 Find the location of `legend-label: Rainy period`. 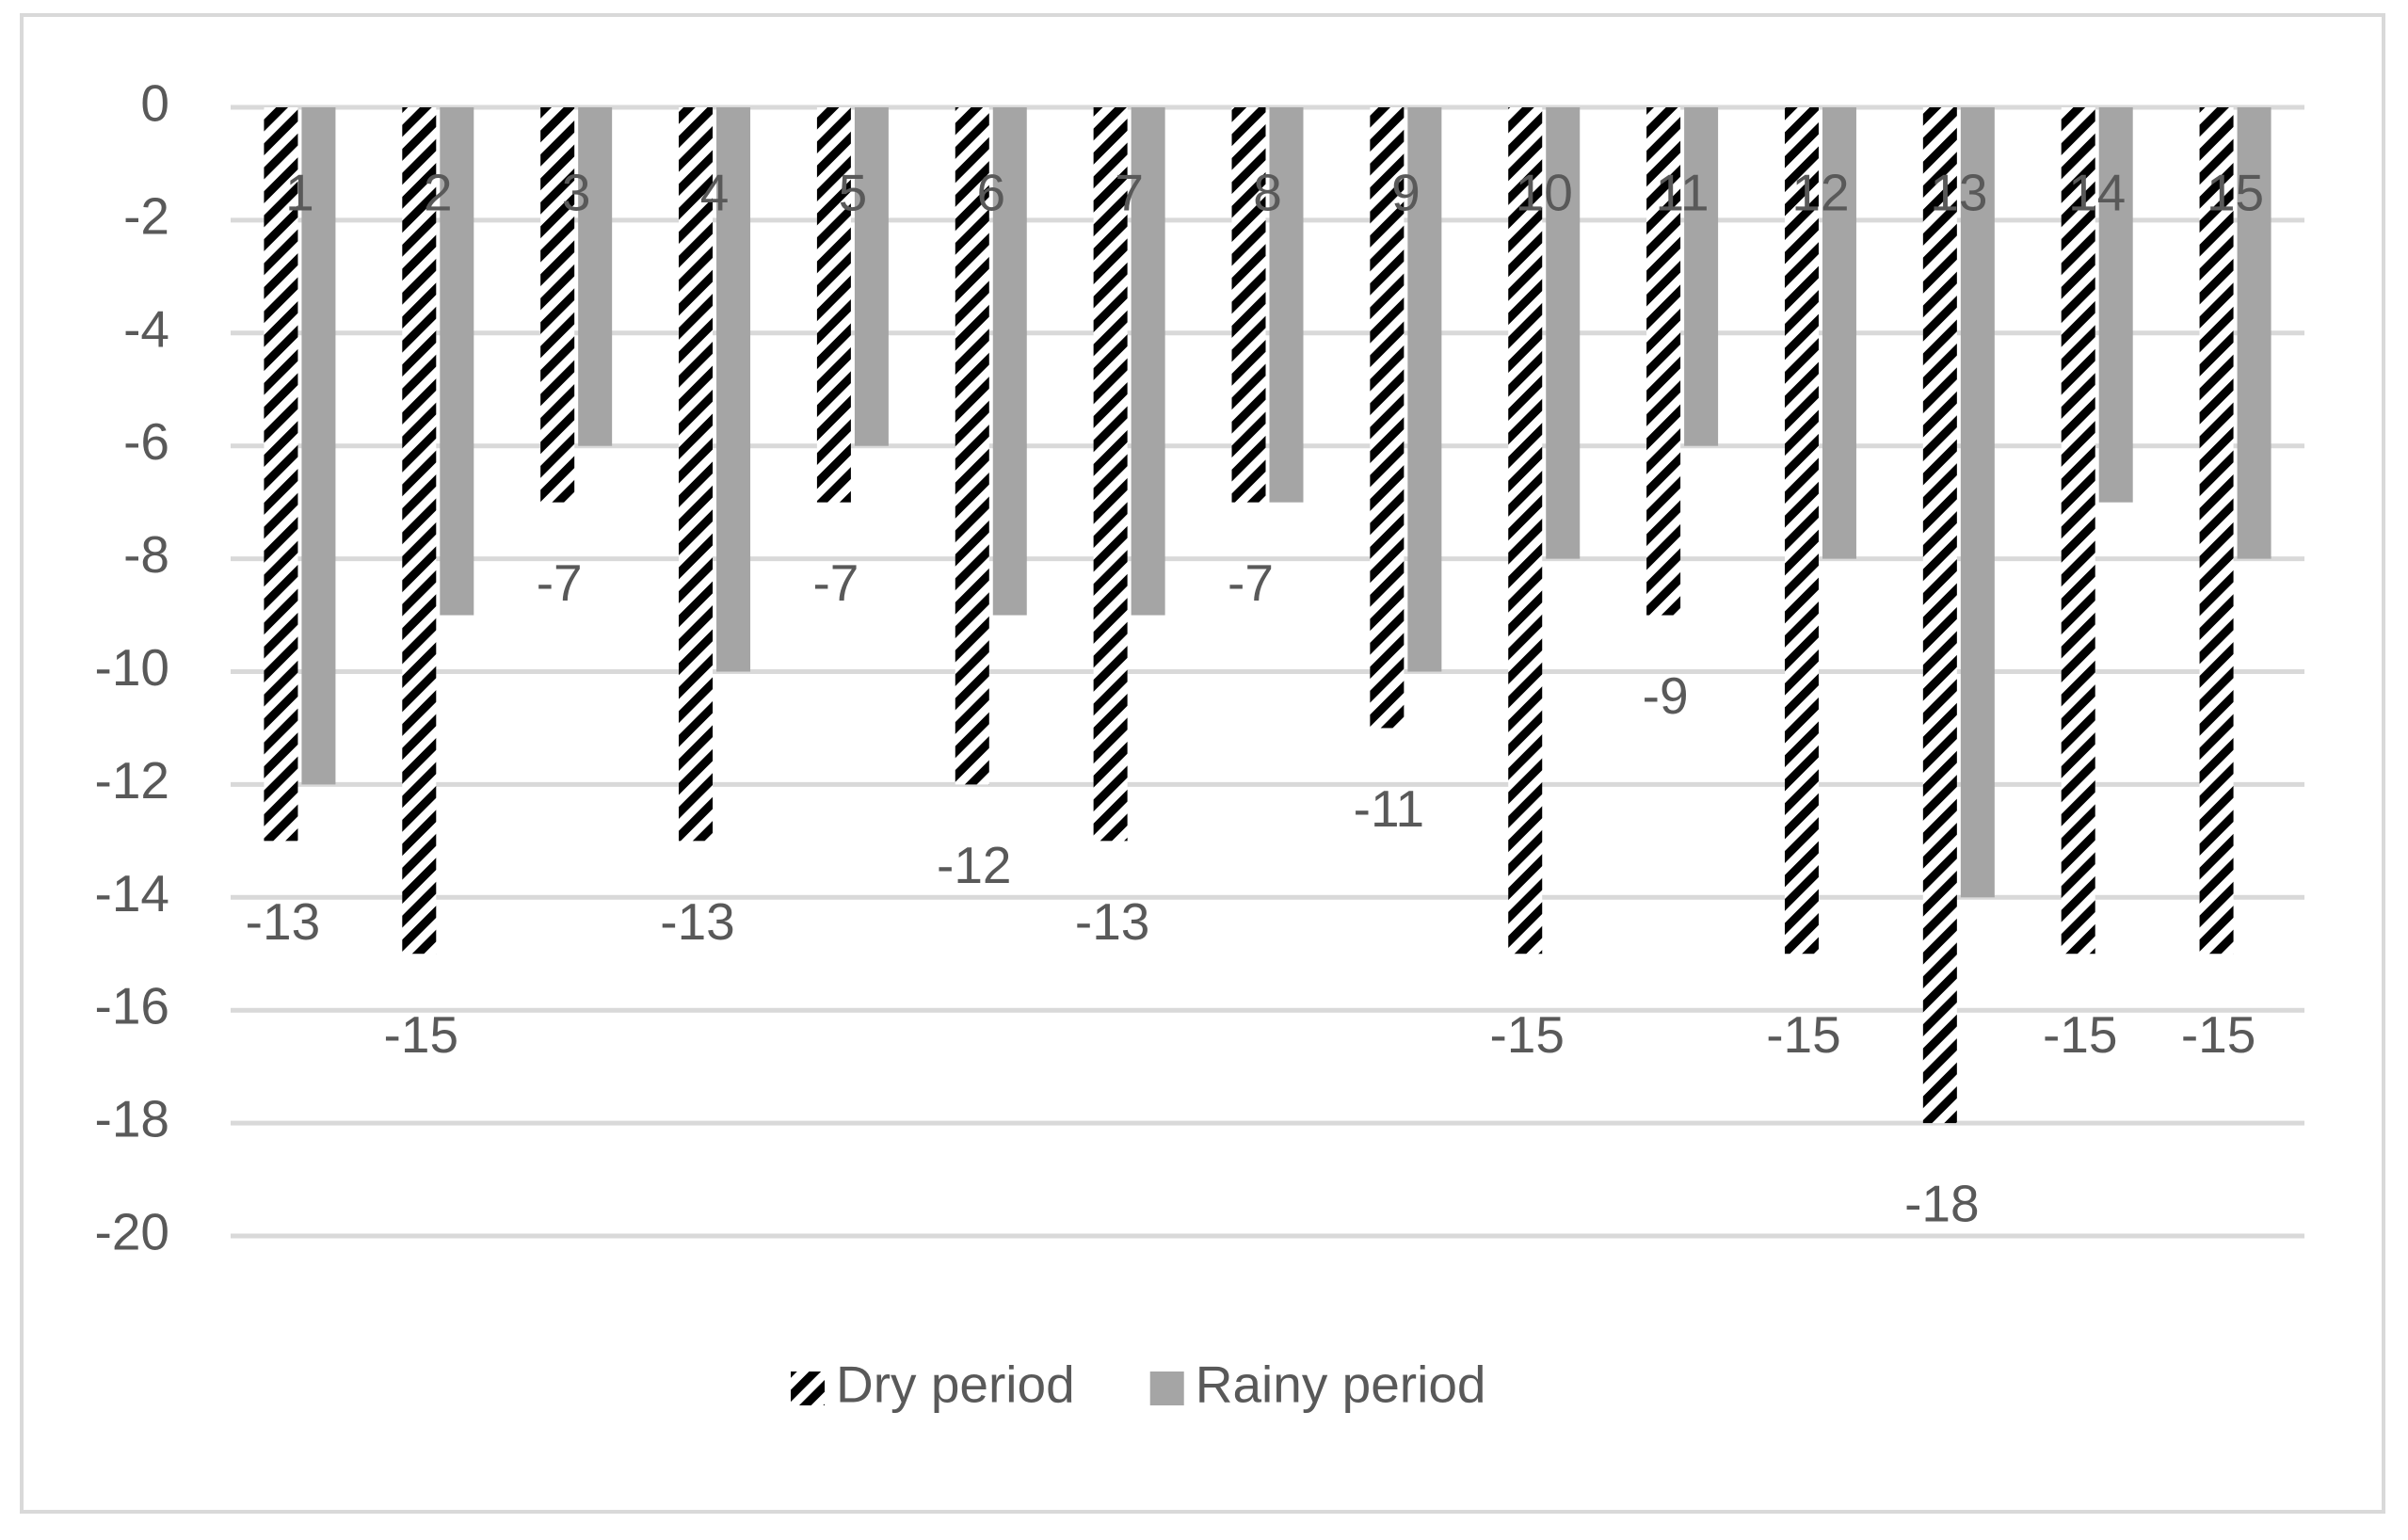

legend-label: Rainy period is located at coordinates (1341, 1385).